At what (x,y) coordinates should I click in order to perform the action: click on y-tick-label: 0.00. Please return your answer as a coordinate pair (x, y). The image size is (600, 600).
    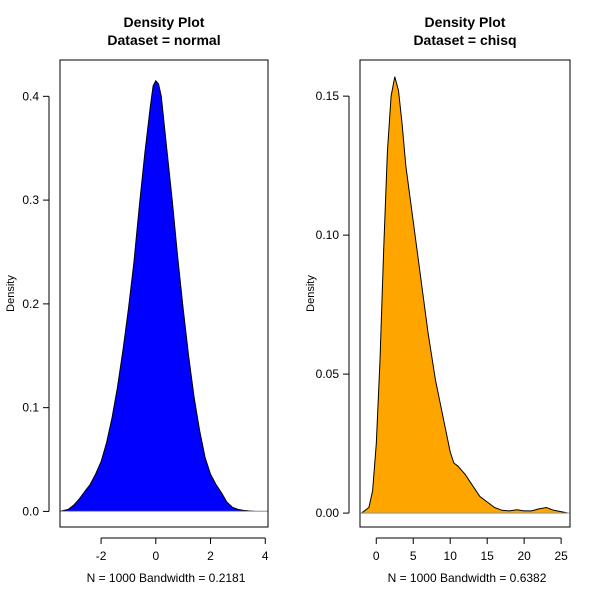
    Looking at the image, I should click on (328, 513).